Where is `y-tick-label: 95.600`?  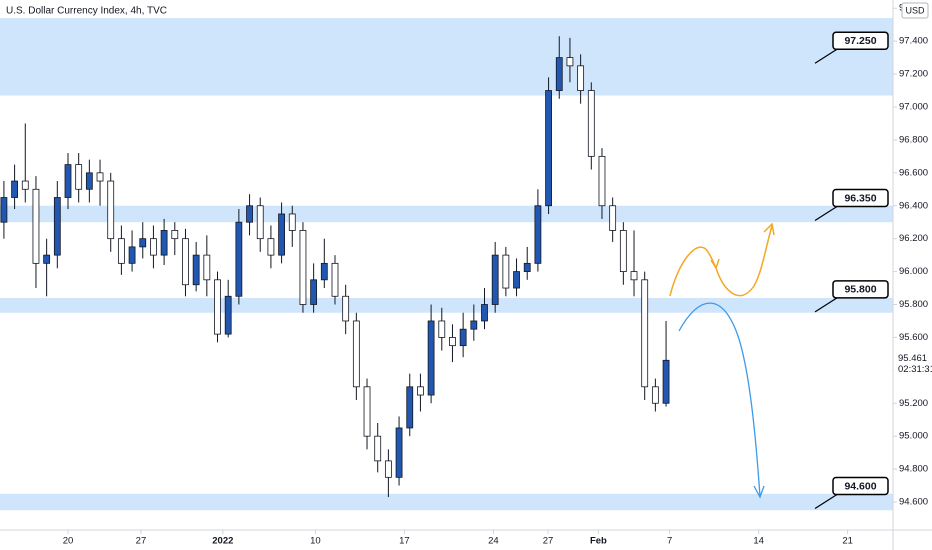
y-tick-label: 95.600 is located at coordinates (913, 337).